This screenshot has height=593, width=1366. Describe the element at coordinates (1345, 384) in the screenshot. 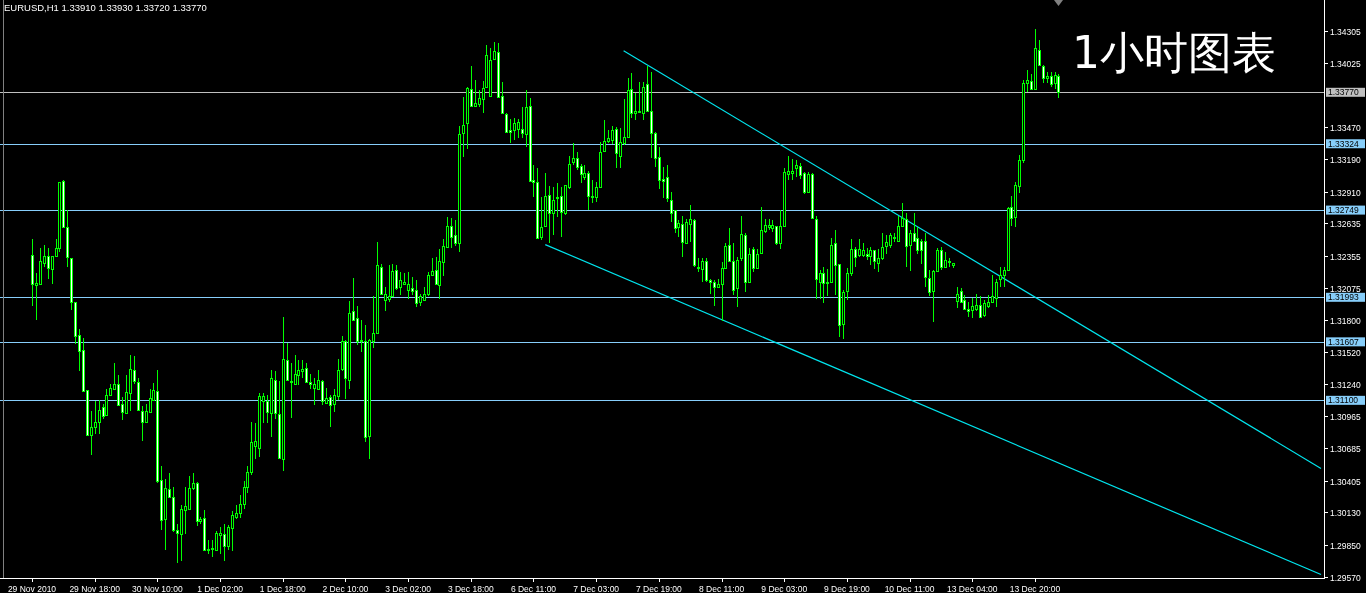

I see `y-tick-label: 1.31240` at that location.